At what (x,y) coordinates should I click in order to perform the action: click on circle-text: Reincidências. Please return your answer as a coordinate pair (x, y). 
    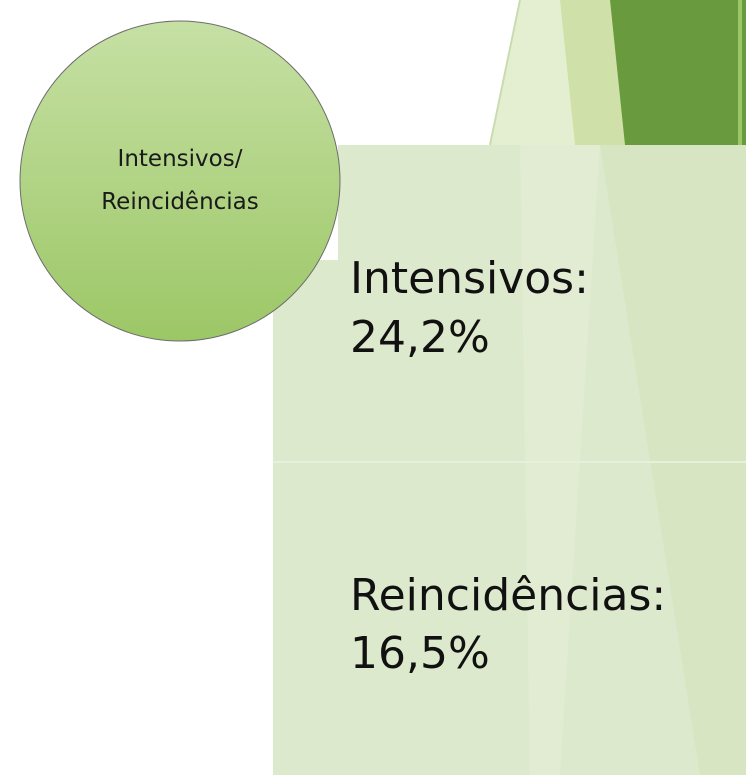
    Looking at the image, I should click on (180, 202).